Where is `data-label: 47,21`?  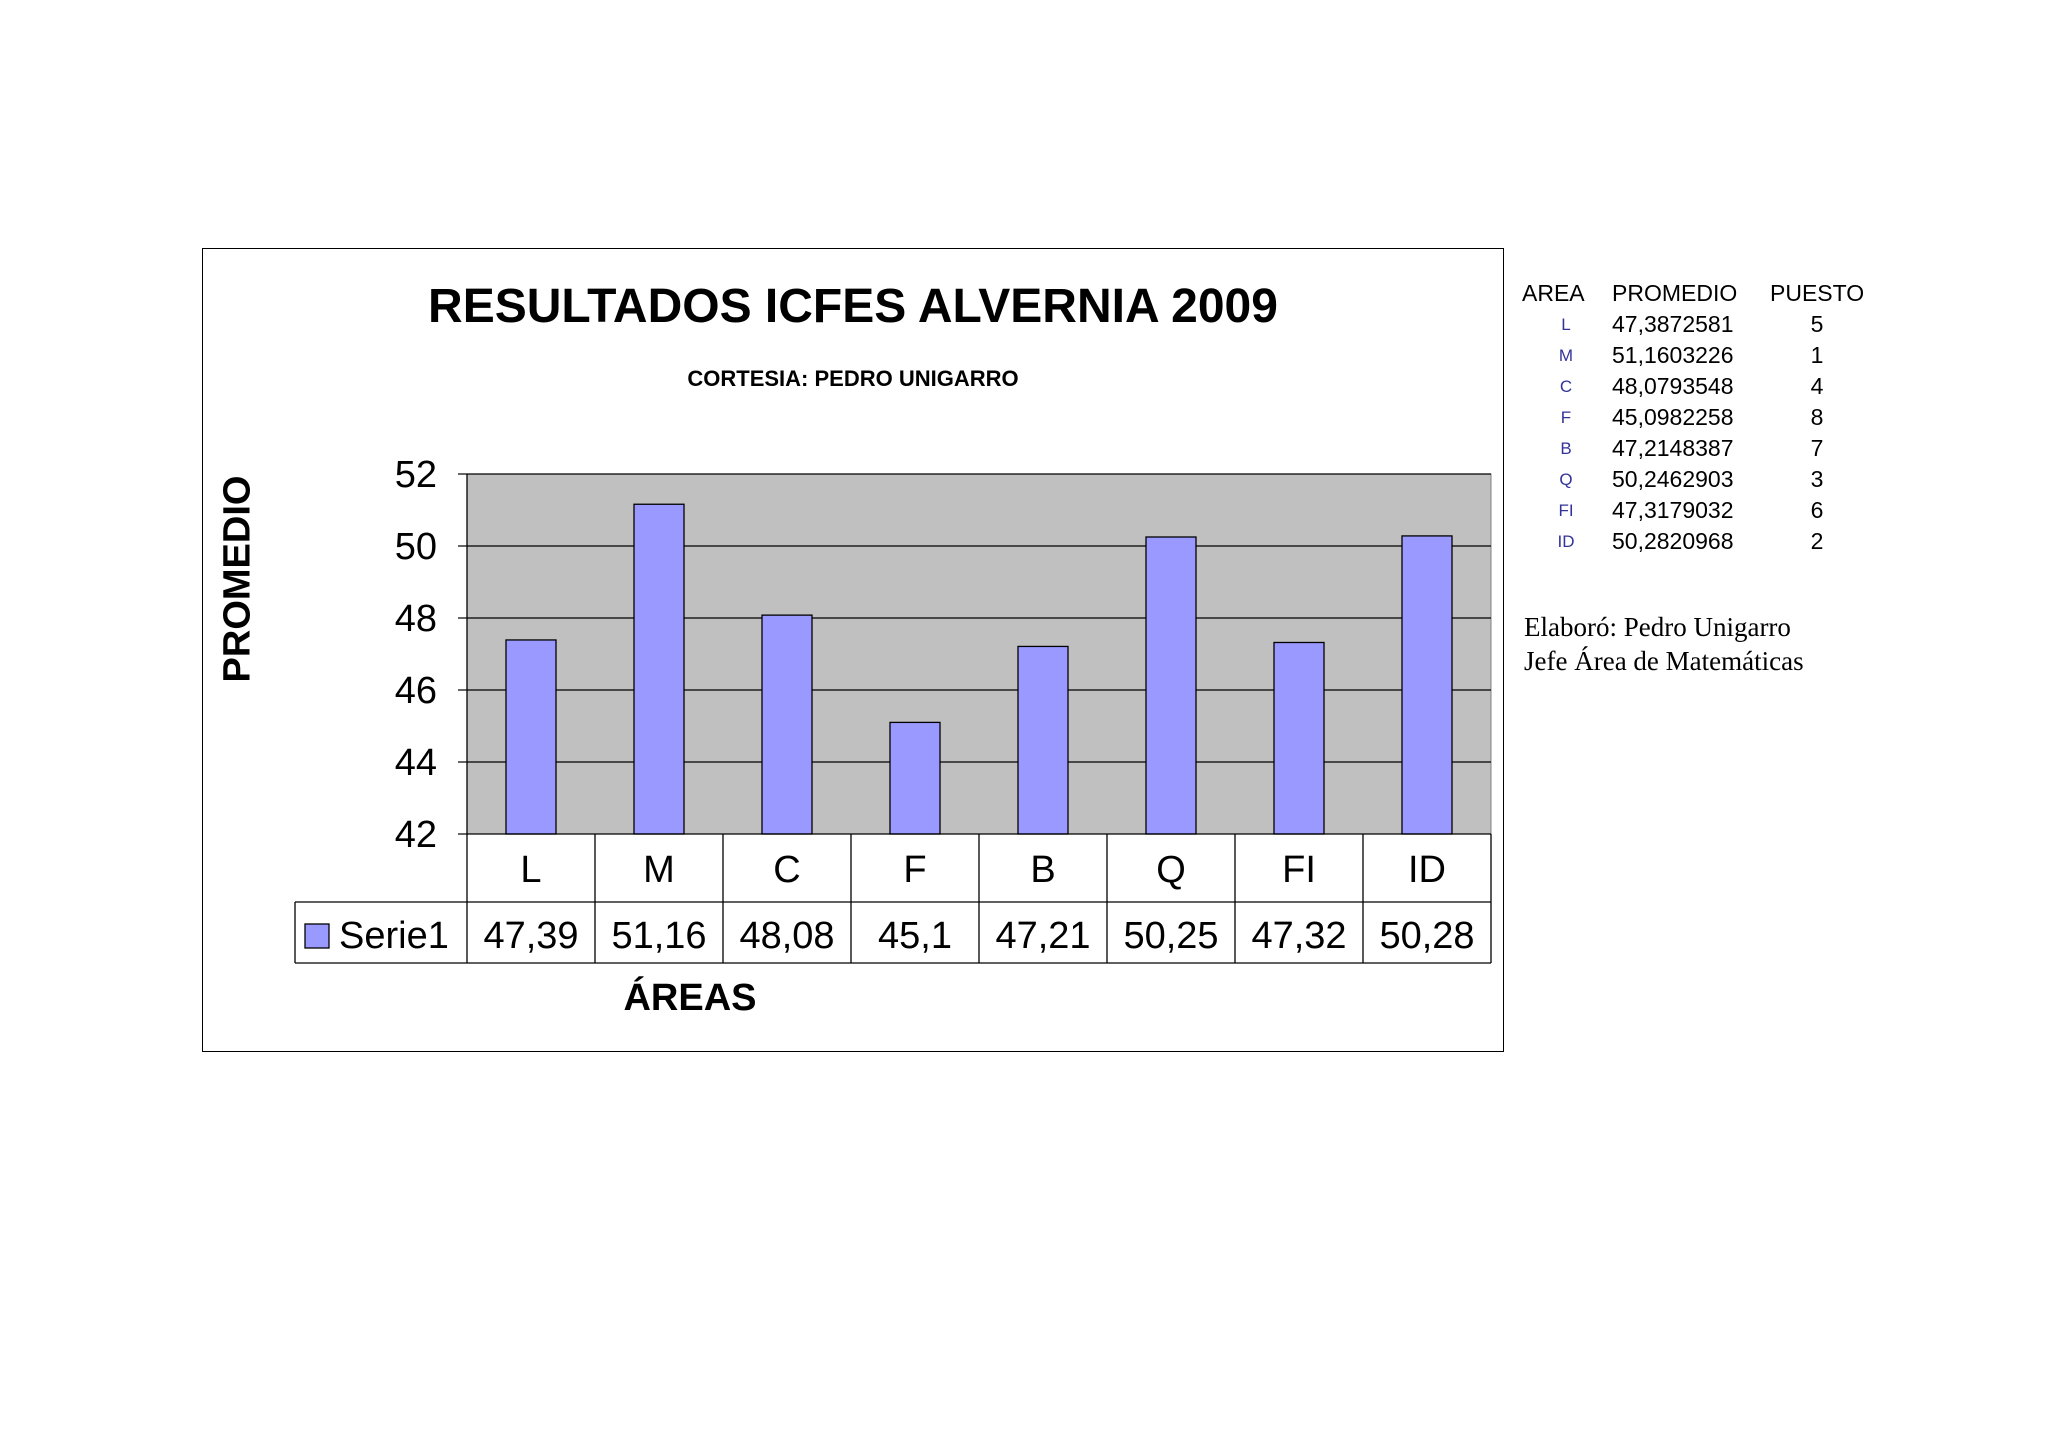
data-label: 47,21 is located at coordinates (1042, 936).